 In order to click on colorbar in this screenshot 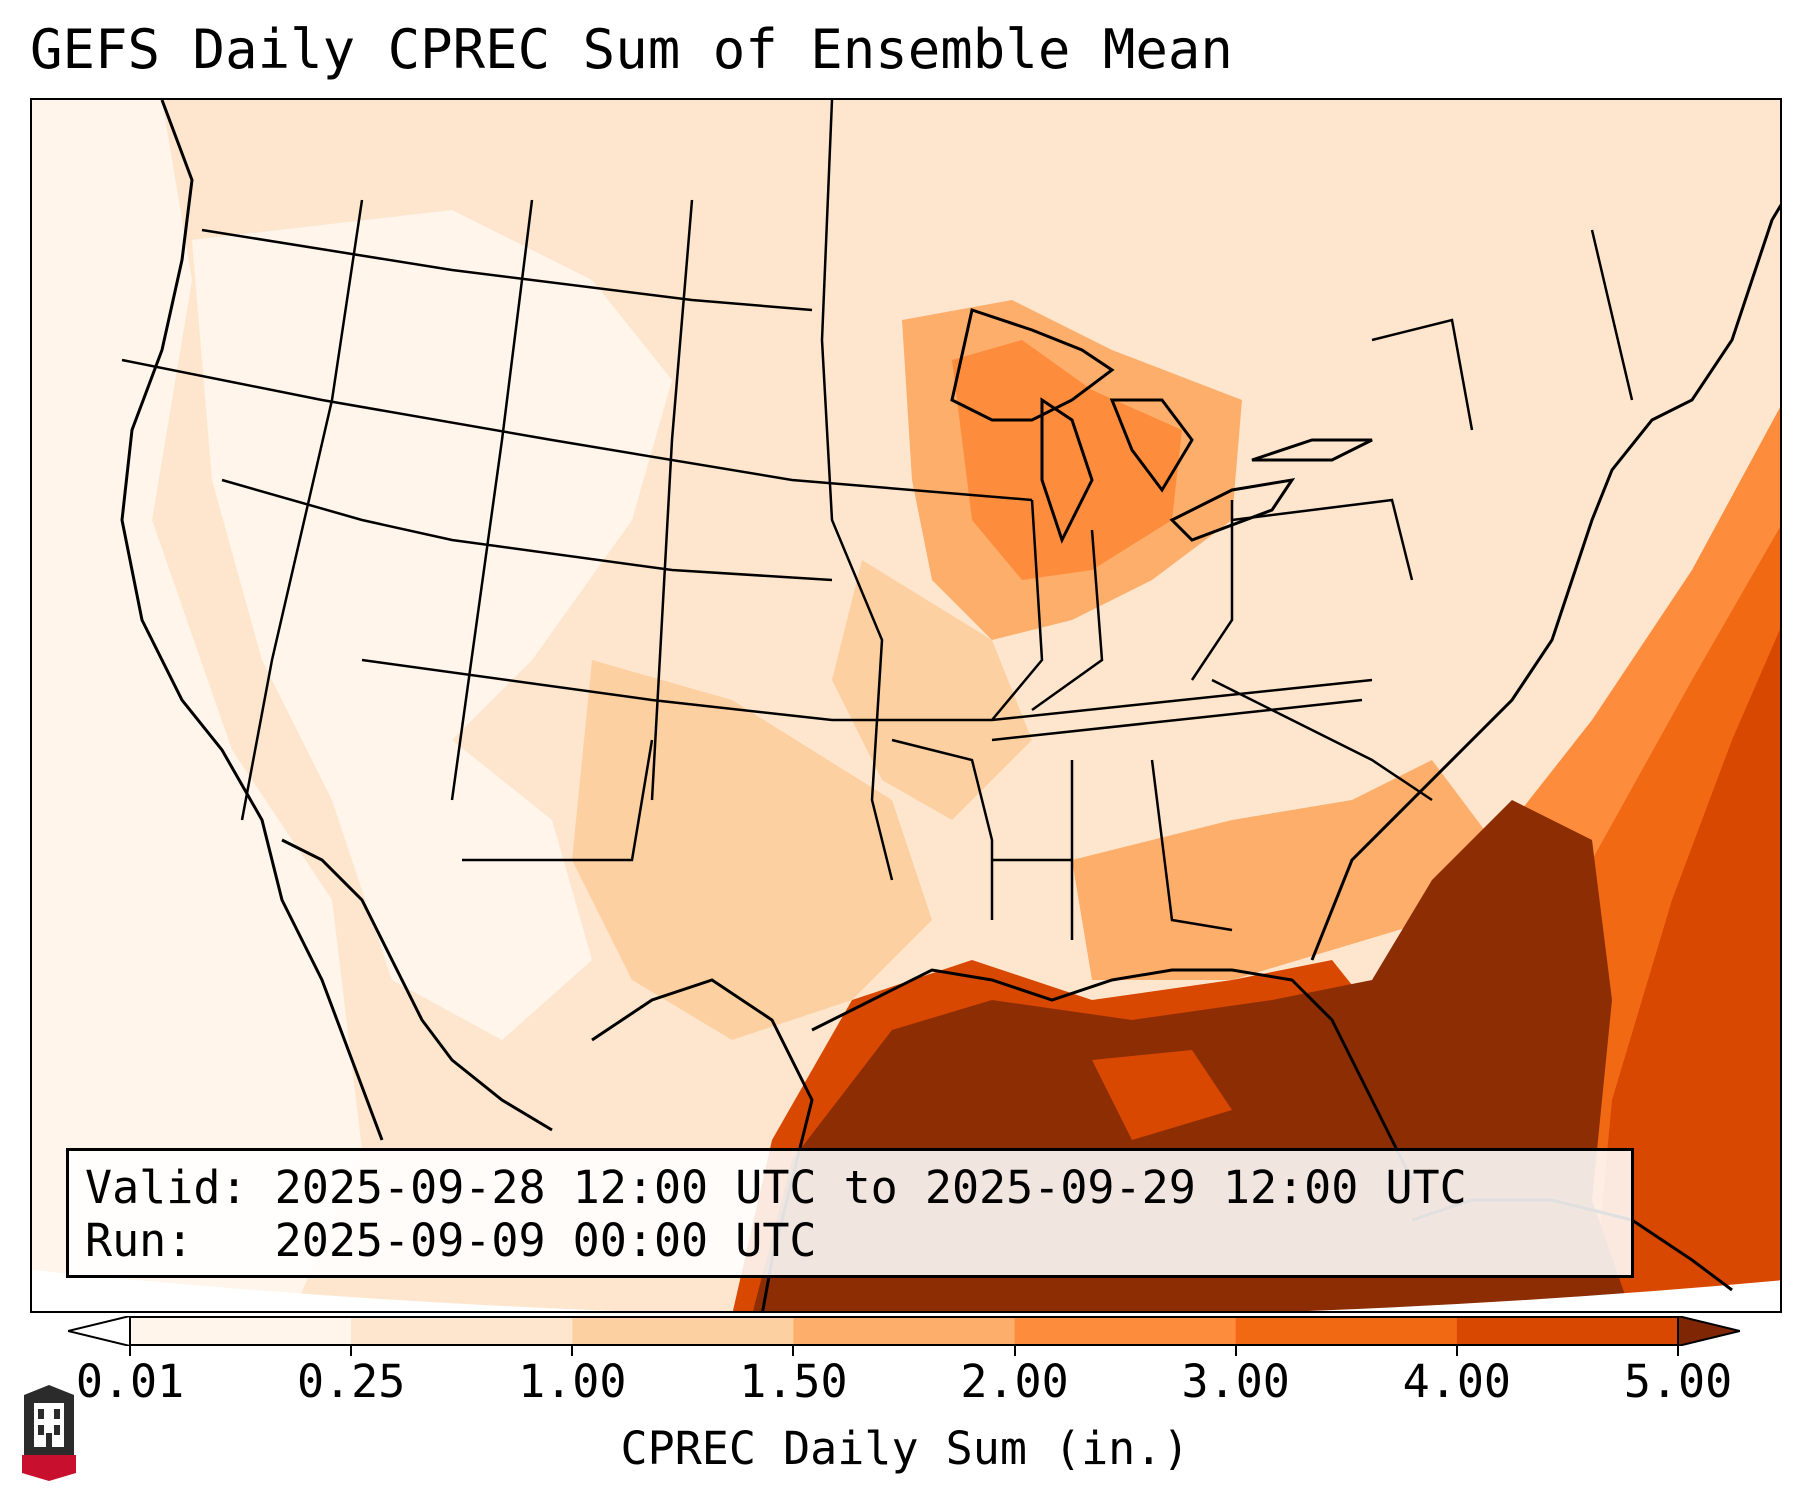, I will do `click(904, 1331)`.